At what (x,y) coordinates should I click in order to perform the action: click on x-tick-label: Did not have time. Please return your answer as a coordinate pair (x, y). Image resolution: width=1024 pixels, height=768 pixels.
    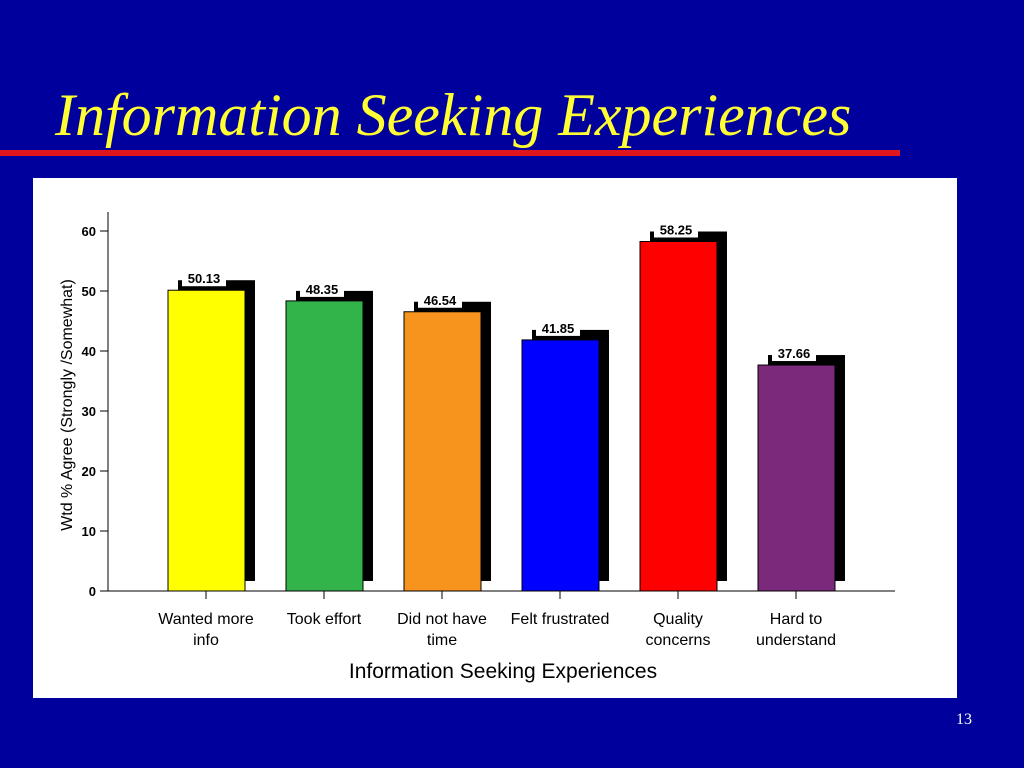
    Looking at the image, I should click on (442, 630).